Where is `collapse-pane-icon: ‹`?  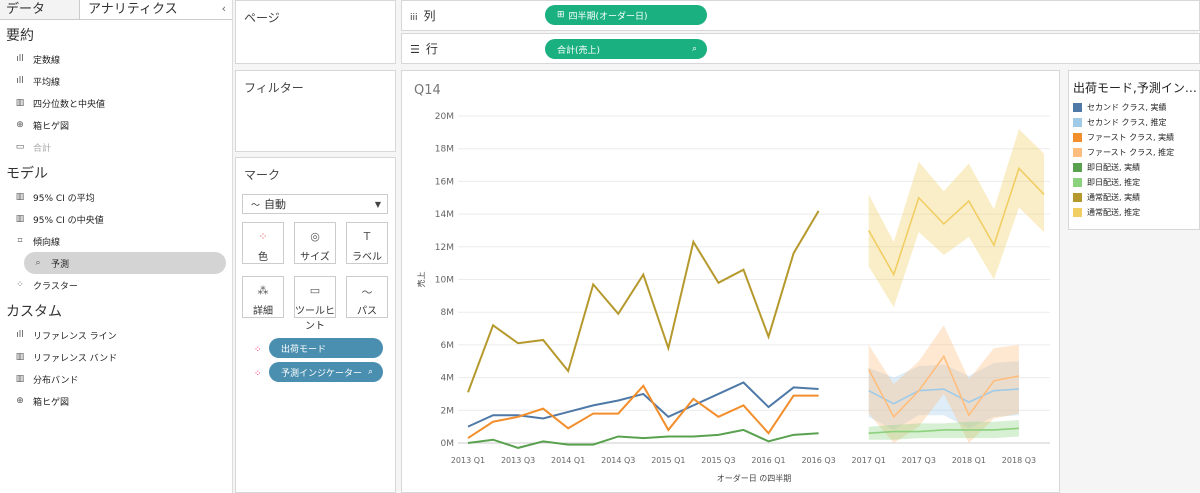 collapse-pane-icon: ‹ is located at coordinates (223, 8).